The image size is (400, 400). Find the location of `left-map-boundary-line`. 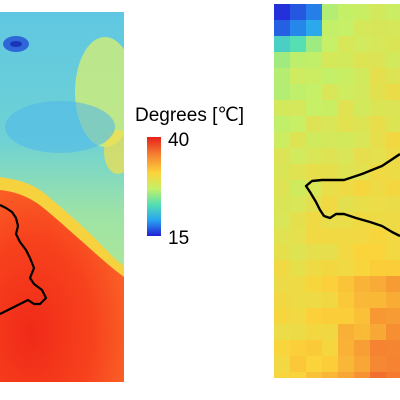

left-map-boundary-line is located at coordinates (24, 259).